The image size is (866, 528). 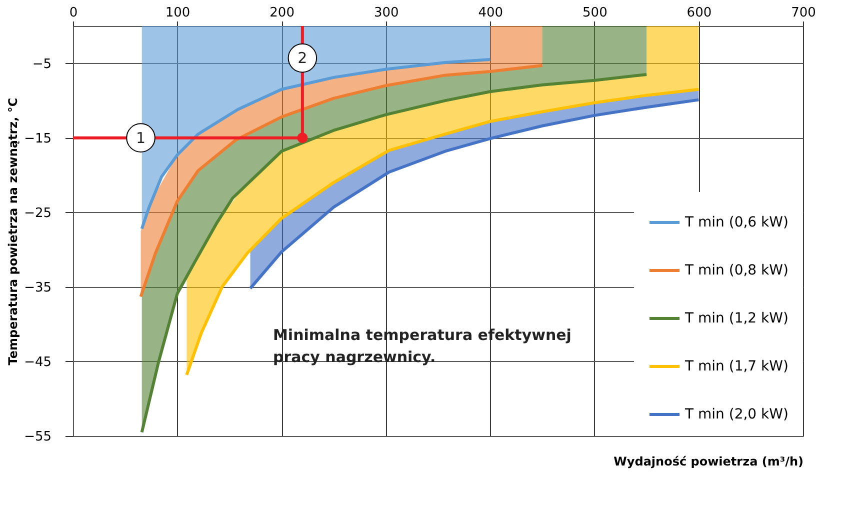 I want to click on x-tick-label: 500, so click(x=595, y=13).